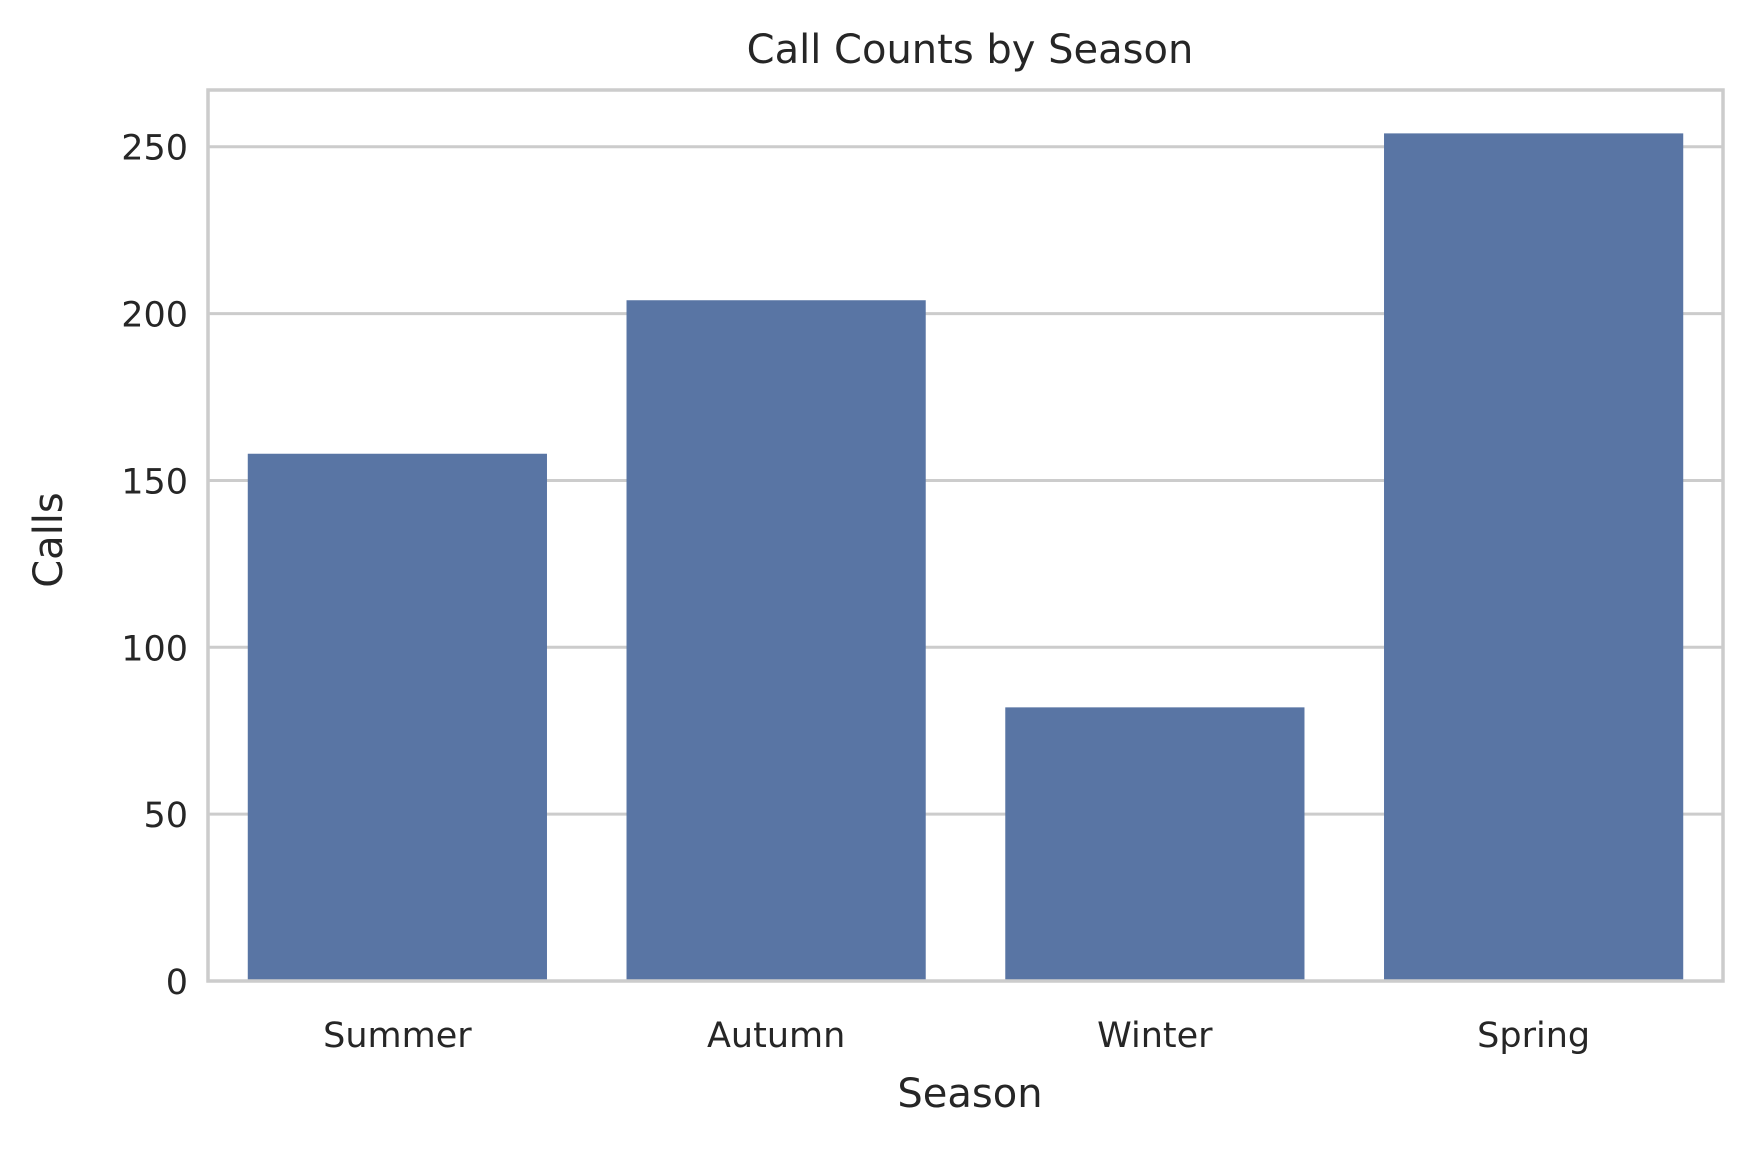 The image size is (1753, 1157). What do you see at coordinates (1155, 1036) in the screenshot?
I see `x-tick-label: Winter` at bounding box center [1155, 1036].